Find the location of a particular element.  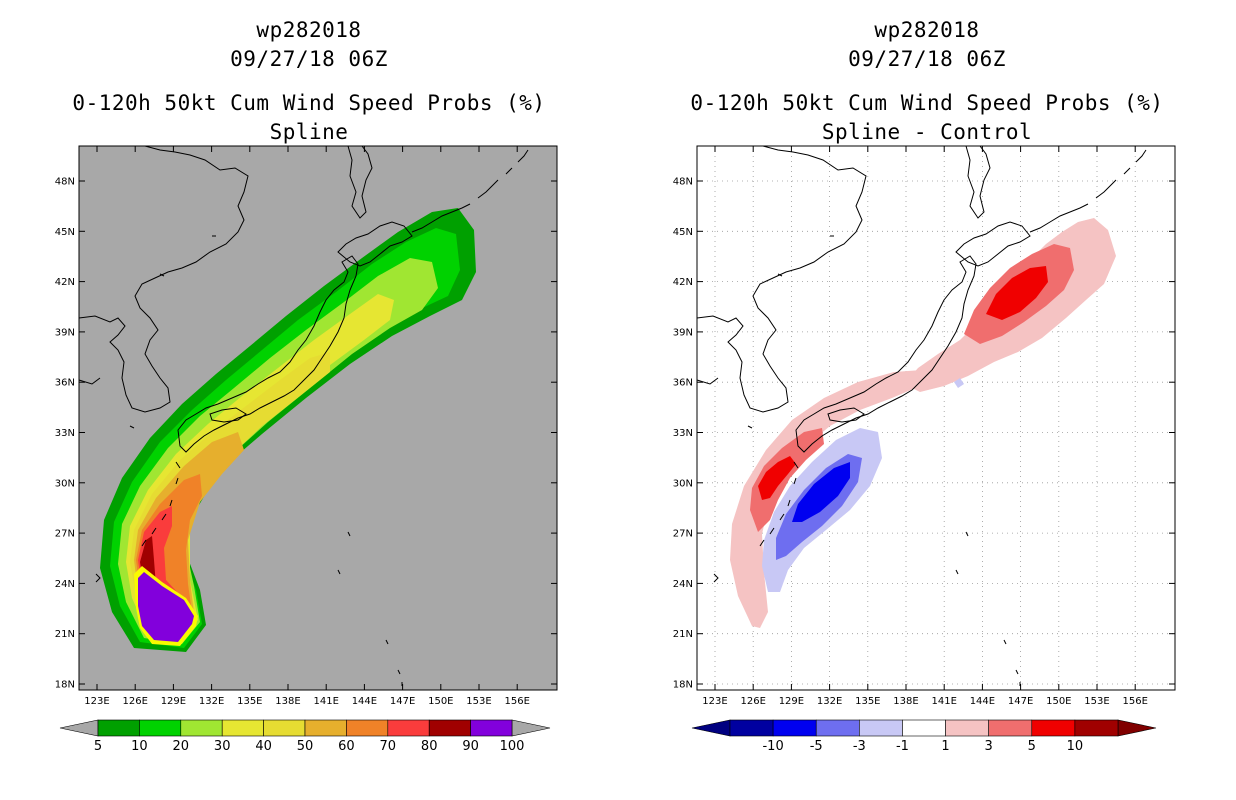

colorbar-label: 3 is located at coordinates (989, 746).